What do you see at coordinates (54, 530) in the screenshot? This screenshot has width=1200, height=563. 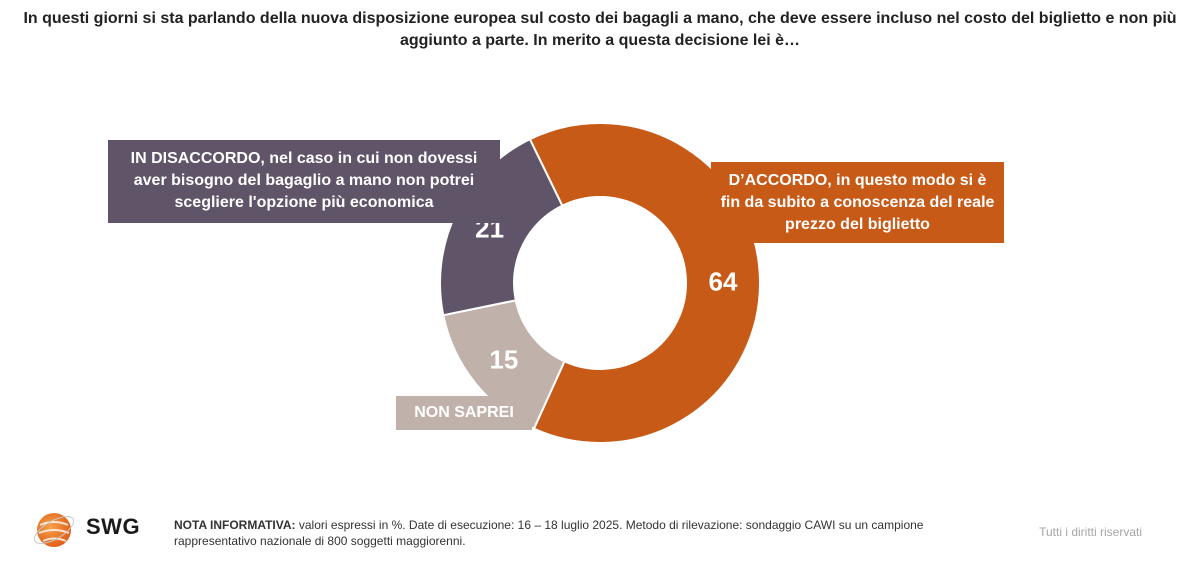 I see `swg-logo-icon` at bounding box center [54, 530].